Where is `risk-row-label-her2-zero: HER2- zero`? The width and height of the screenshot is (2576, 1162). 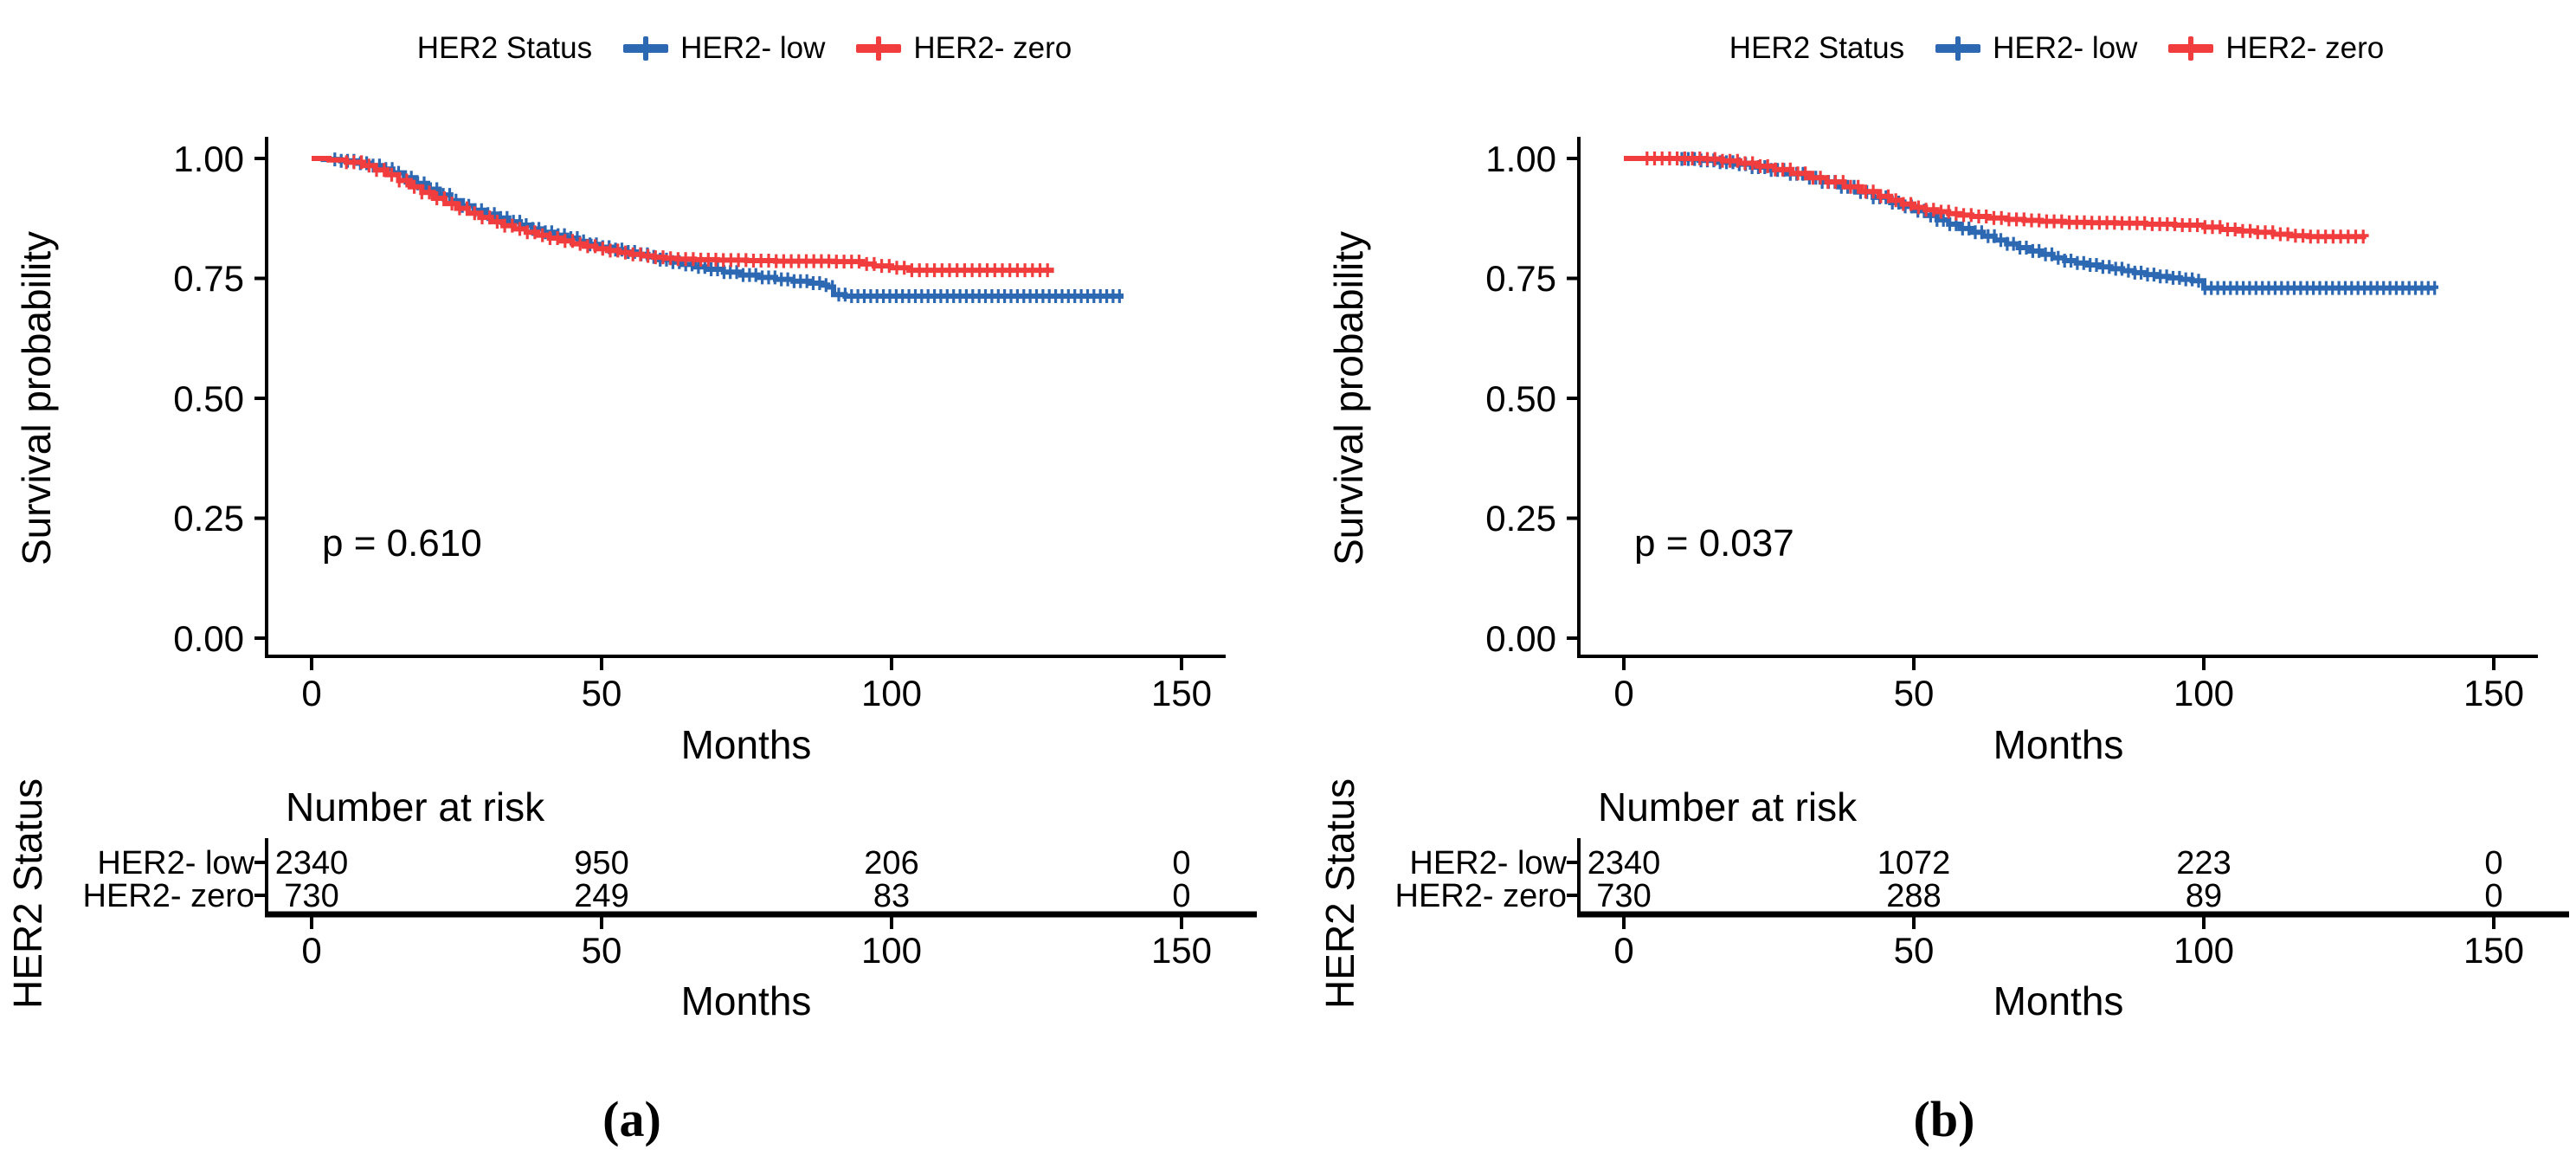
risk-row-label-her2-zero: HER2- zero is located at coordinates (169, 896).